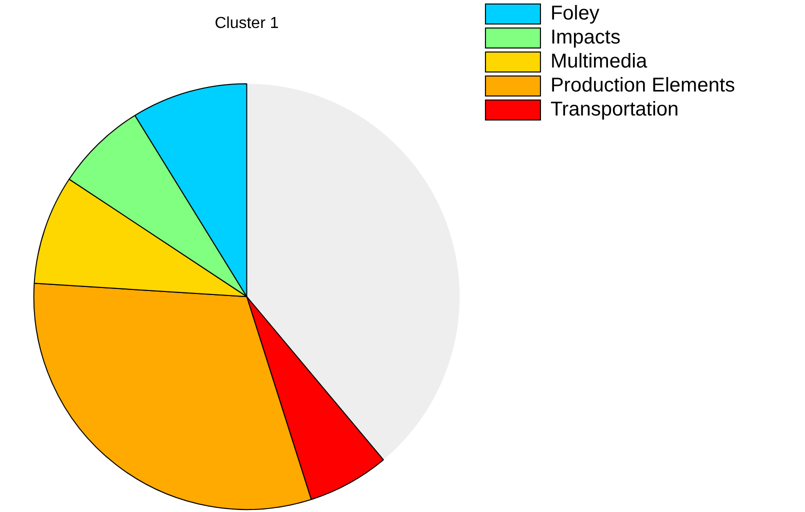 The width and height of the screenshot is (805, 512). What do you see at coordinates (246, 23) in the screenshot?
I see `text: Cluster 1` at bounding box center [246, 23].